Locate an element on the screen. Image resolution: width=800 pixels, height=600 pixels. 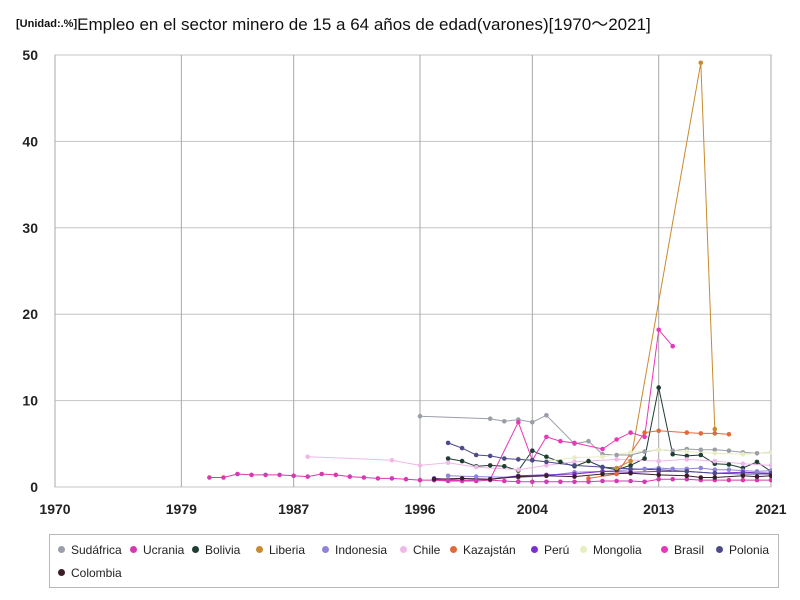
legend-label: Liberia is located at coordinates (287, 550).